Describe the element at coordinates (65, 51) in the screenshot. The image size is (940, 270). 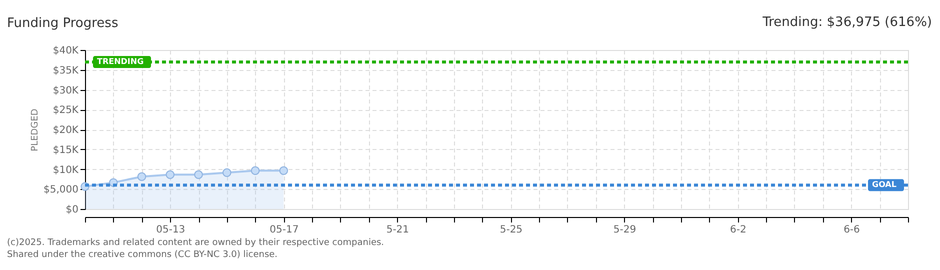
I see `y-tick-label: $40K` at that location.